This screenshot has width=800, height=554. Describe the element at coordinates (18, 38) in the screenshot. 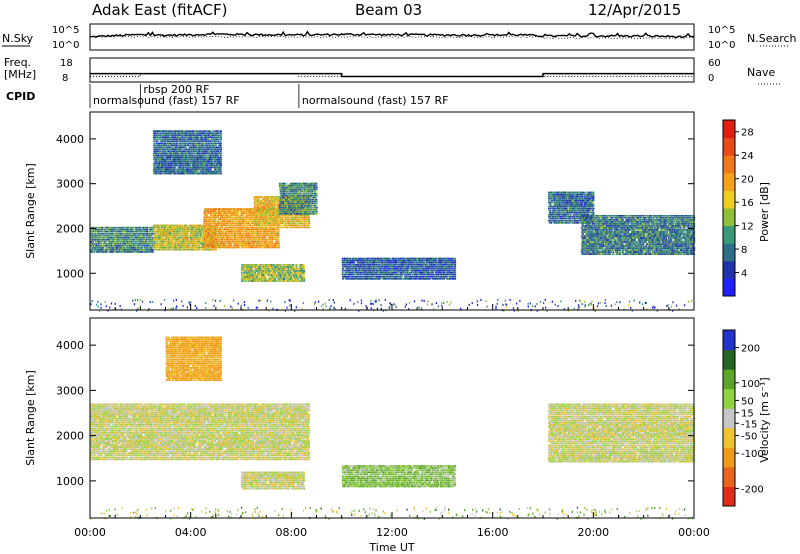

I see `nsky-label: N.Sky` at that location.